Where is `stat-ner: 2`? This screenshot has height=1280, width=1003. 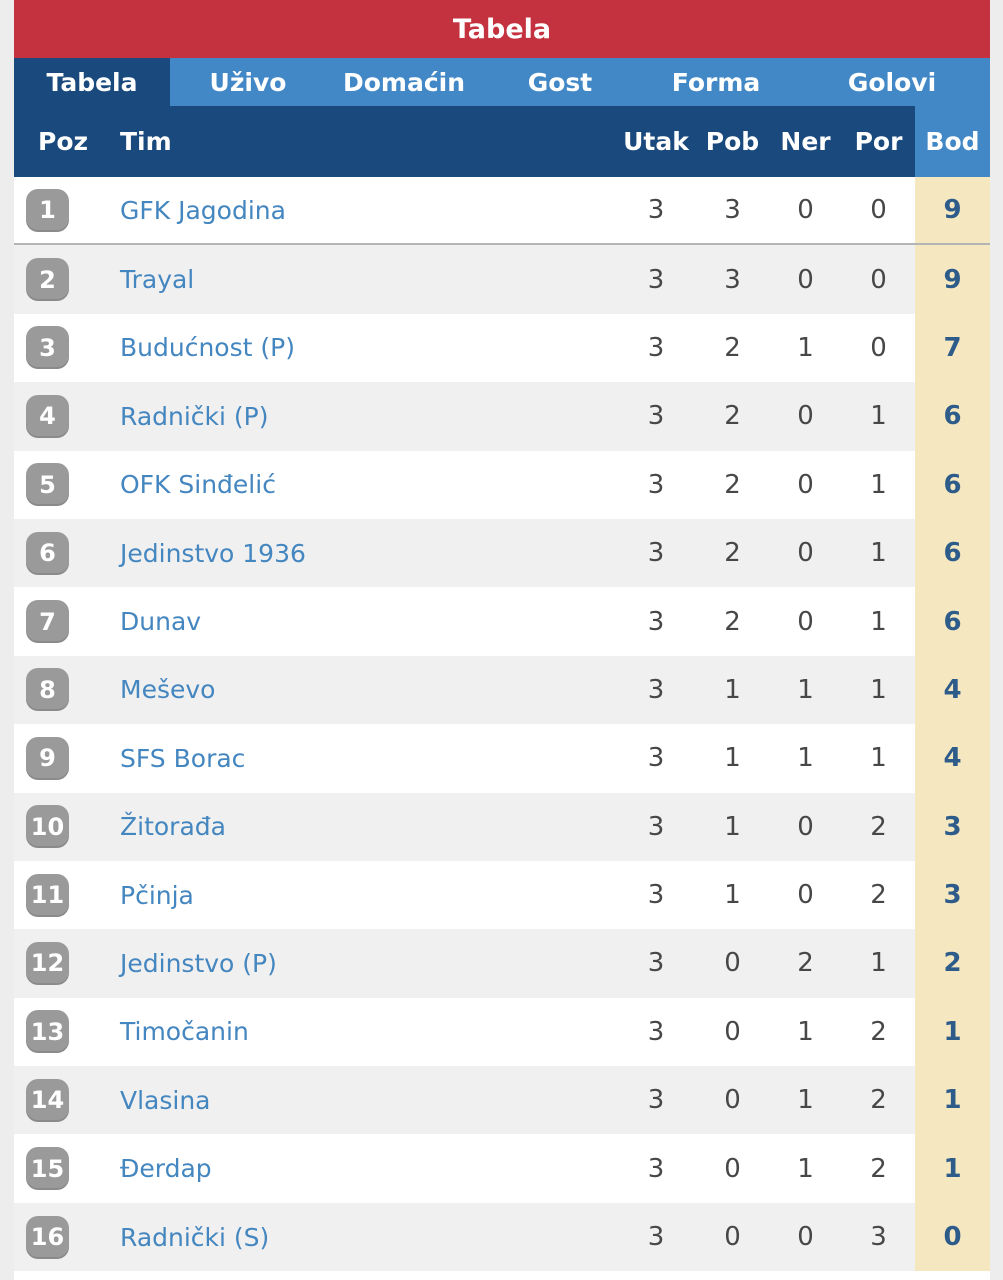
stat-ner: 2 is located at coordinates (805, 963).